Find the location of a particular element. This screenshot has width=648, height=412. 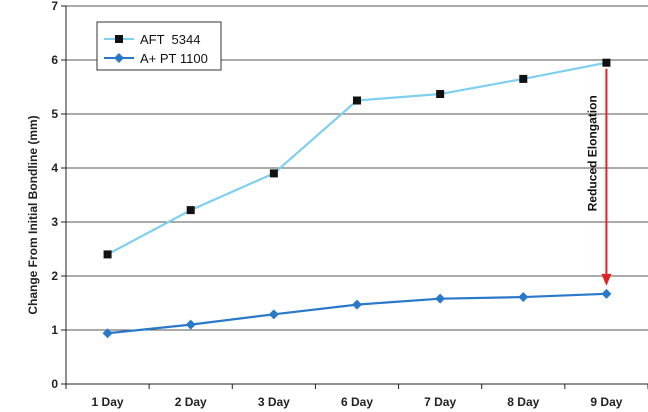

legend-label-apt: A+ PT 1100 is located at coordinates (174, 58).